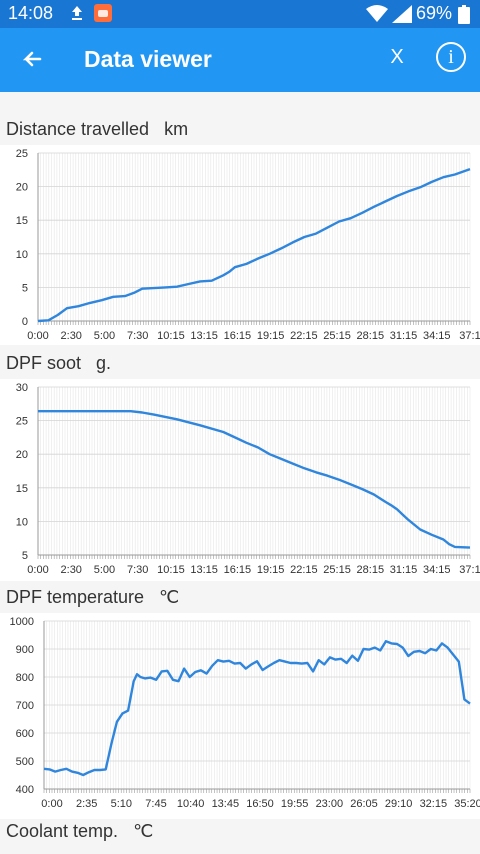 This screenshot has width=480, height=854. I want to click on x-tick-label: 26:05, so click(364, 804).